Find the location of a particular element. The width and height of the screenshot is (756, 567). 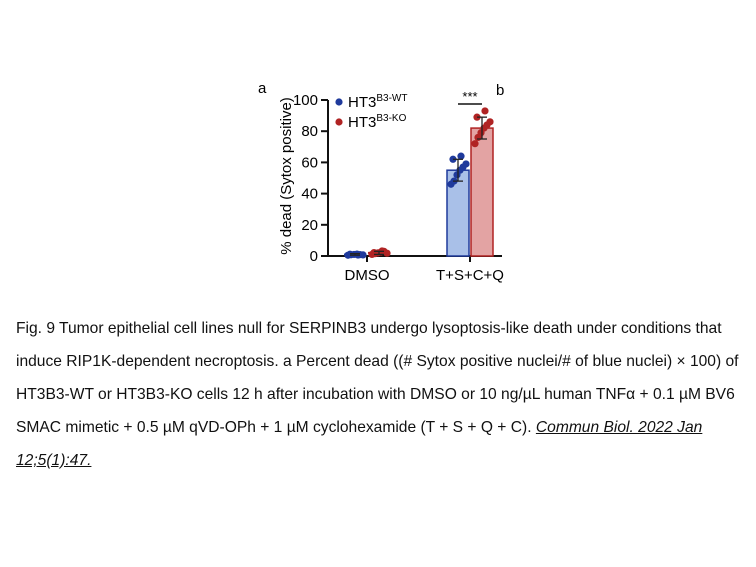

axes: 0 20 40 60 80 100 DMSO T+S+C+Q is located at coordinates (398, 188).